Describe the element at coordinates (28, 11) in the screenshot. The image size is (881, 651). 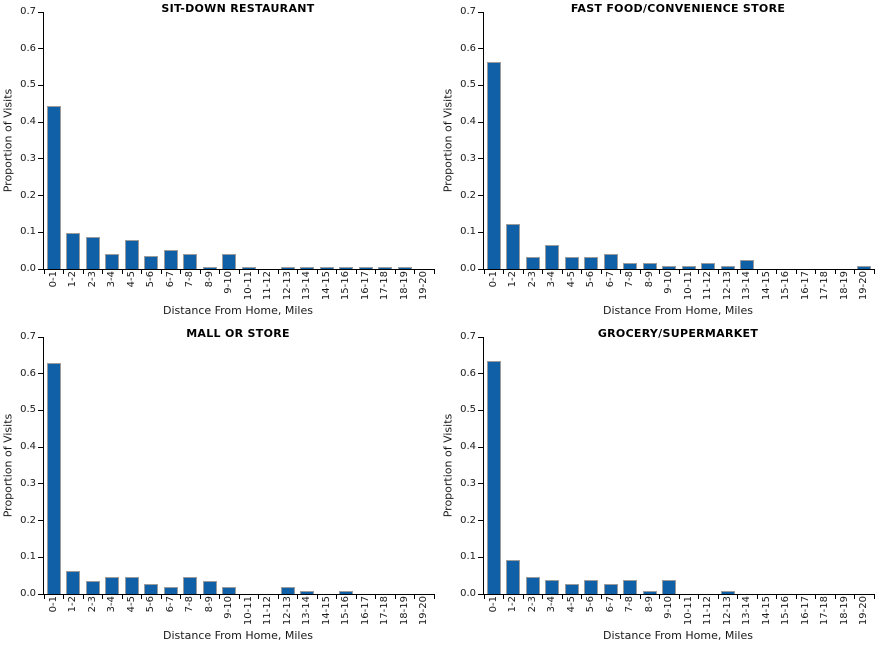
I see `y-tick-label: 0.7` at that location.